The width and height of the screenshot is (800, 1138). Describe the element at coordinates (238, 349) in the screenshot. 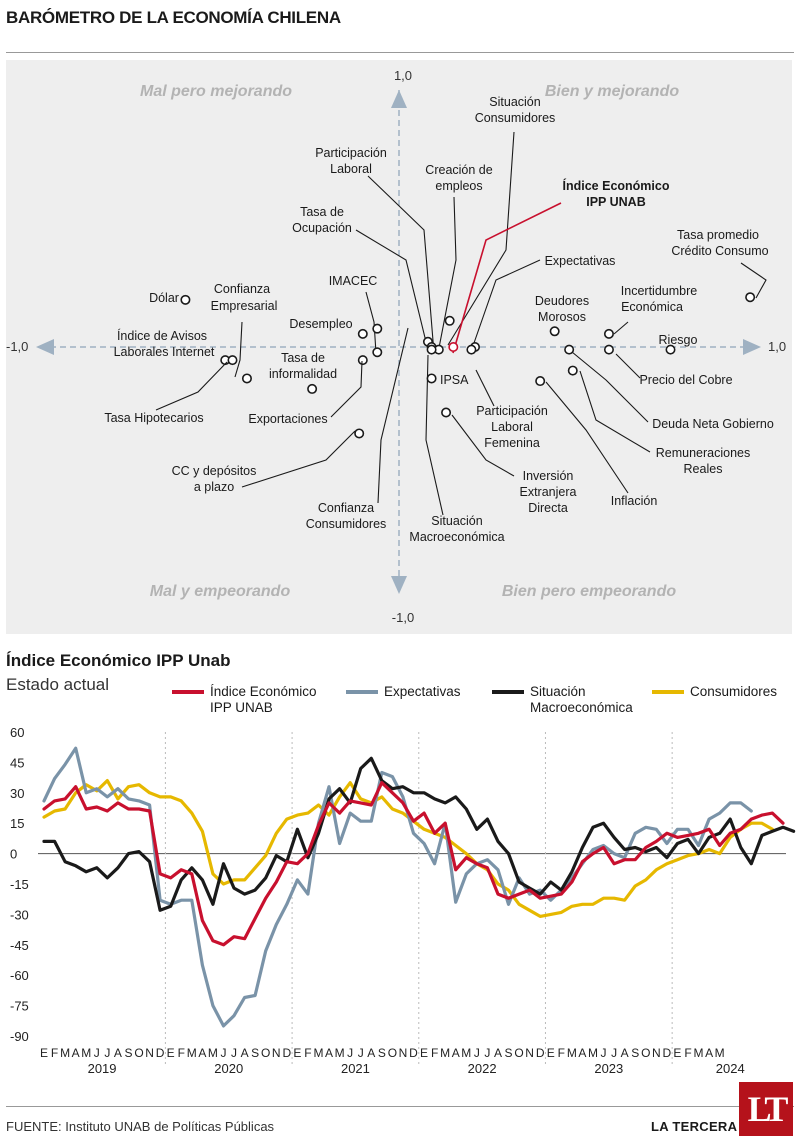

I see `leader-line-confianza-empresarial` at that location.